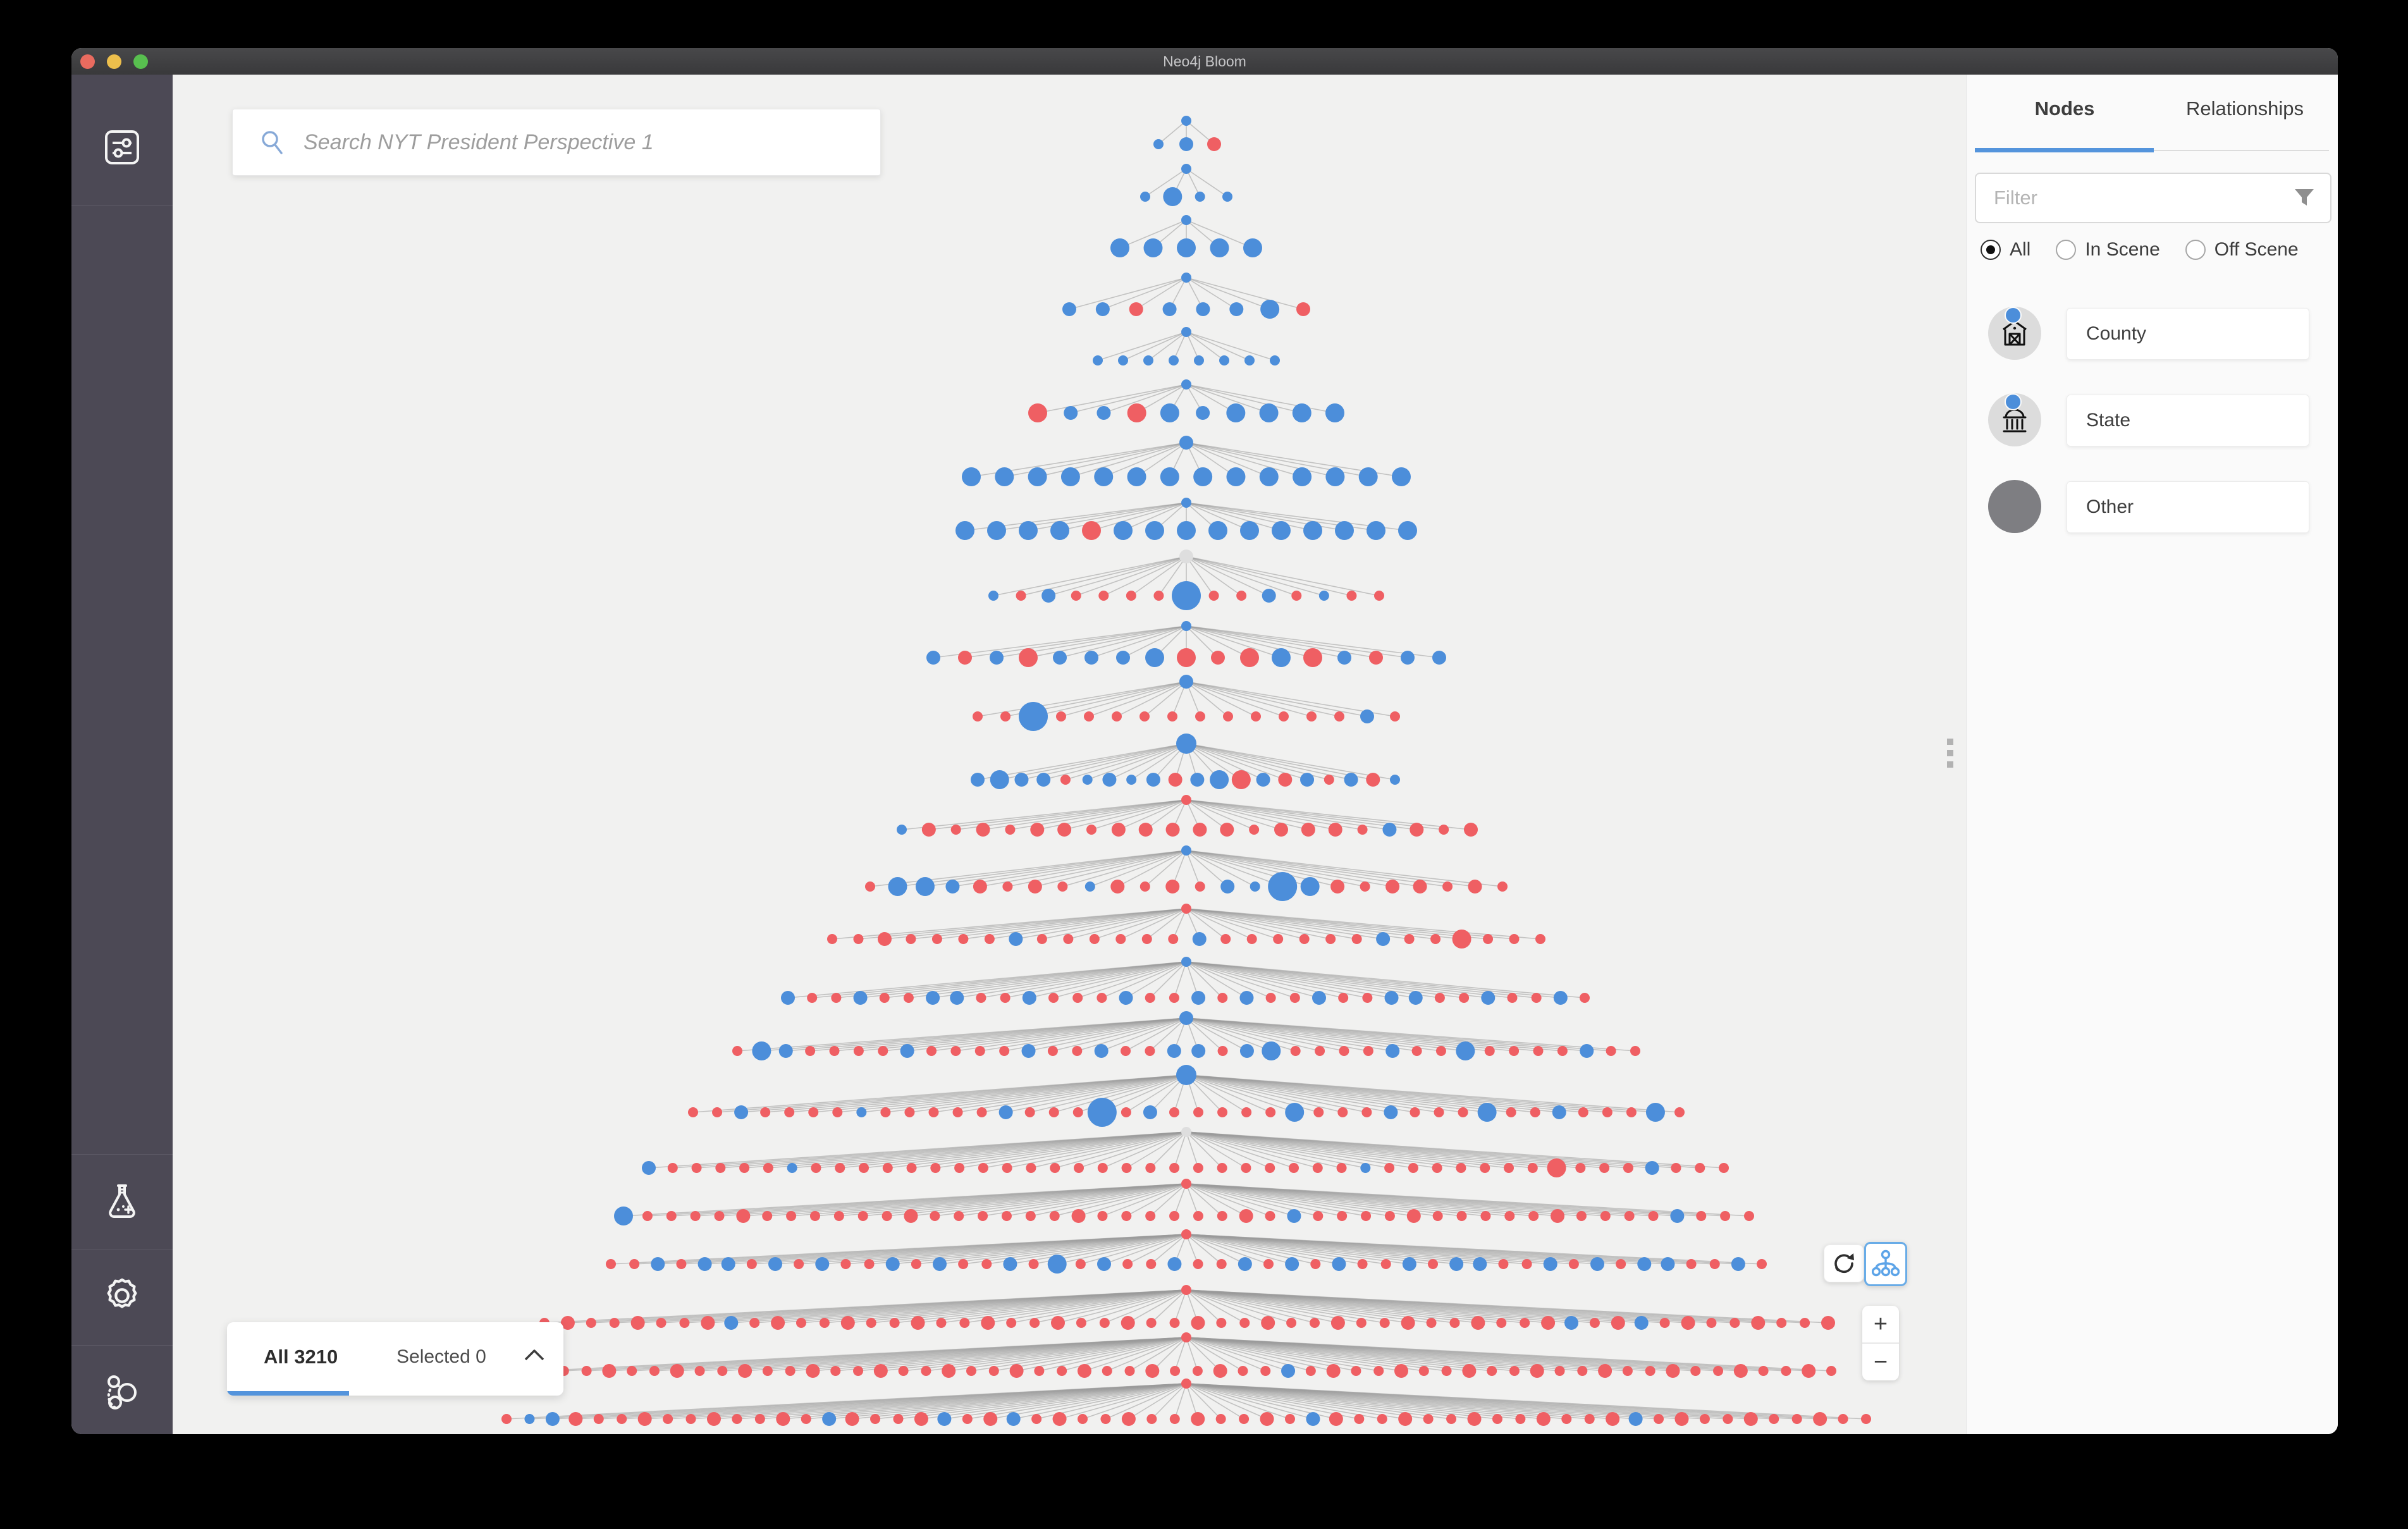 The height and width of the screenshot is (1529, 2408). Describe the element at coordinates (87, 61) in the screenshot. I see `close-window-button` at that location.